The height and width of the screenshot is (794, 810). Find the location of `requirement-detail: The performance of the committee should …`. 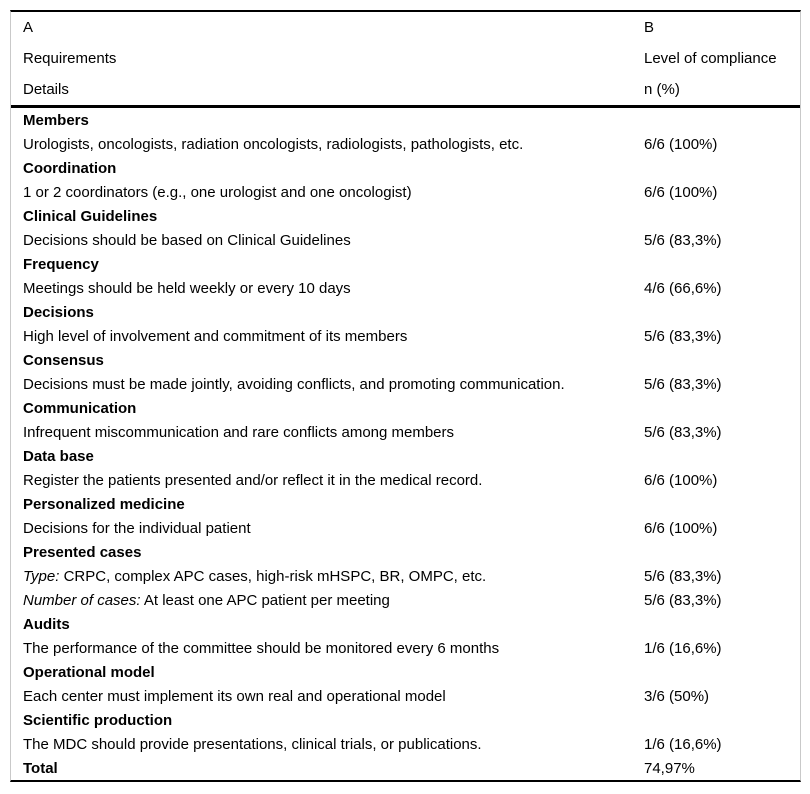

requirement-detail: The performance of the committee should … is located at coordinates (261, 648).